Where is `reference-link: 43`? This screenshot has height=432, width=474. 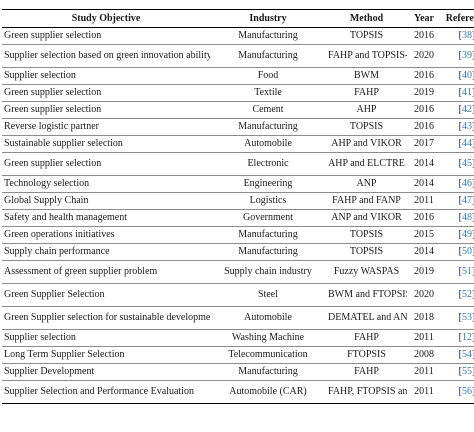
reference-link: 43 is located at coordinates (467, 126).